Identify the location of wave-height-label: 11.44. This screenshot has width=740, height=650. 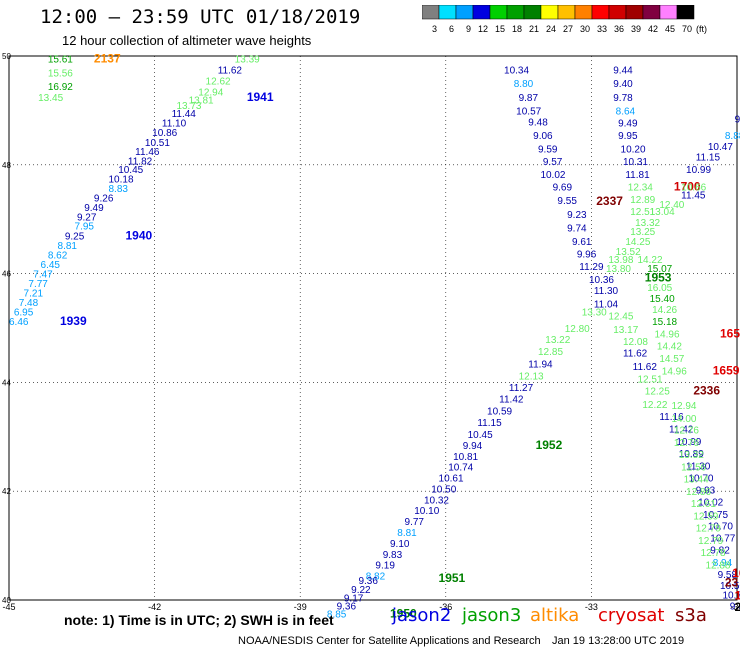
(184, 114).